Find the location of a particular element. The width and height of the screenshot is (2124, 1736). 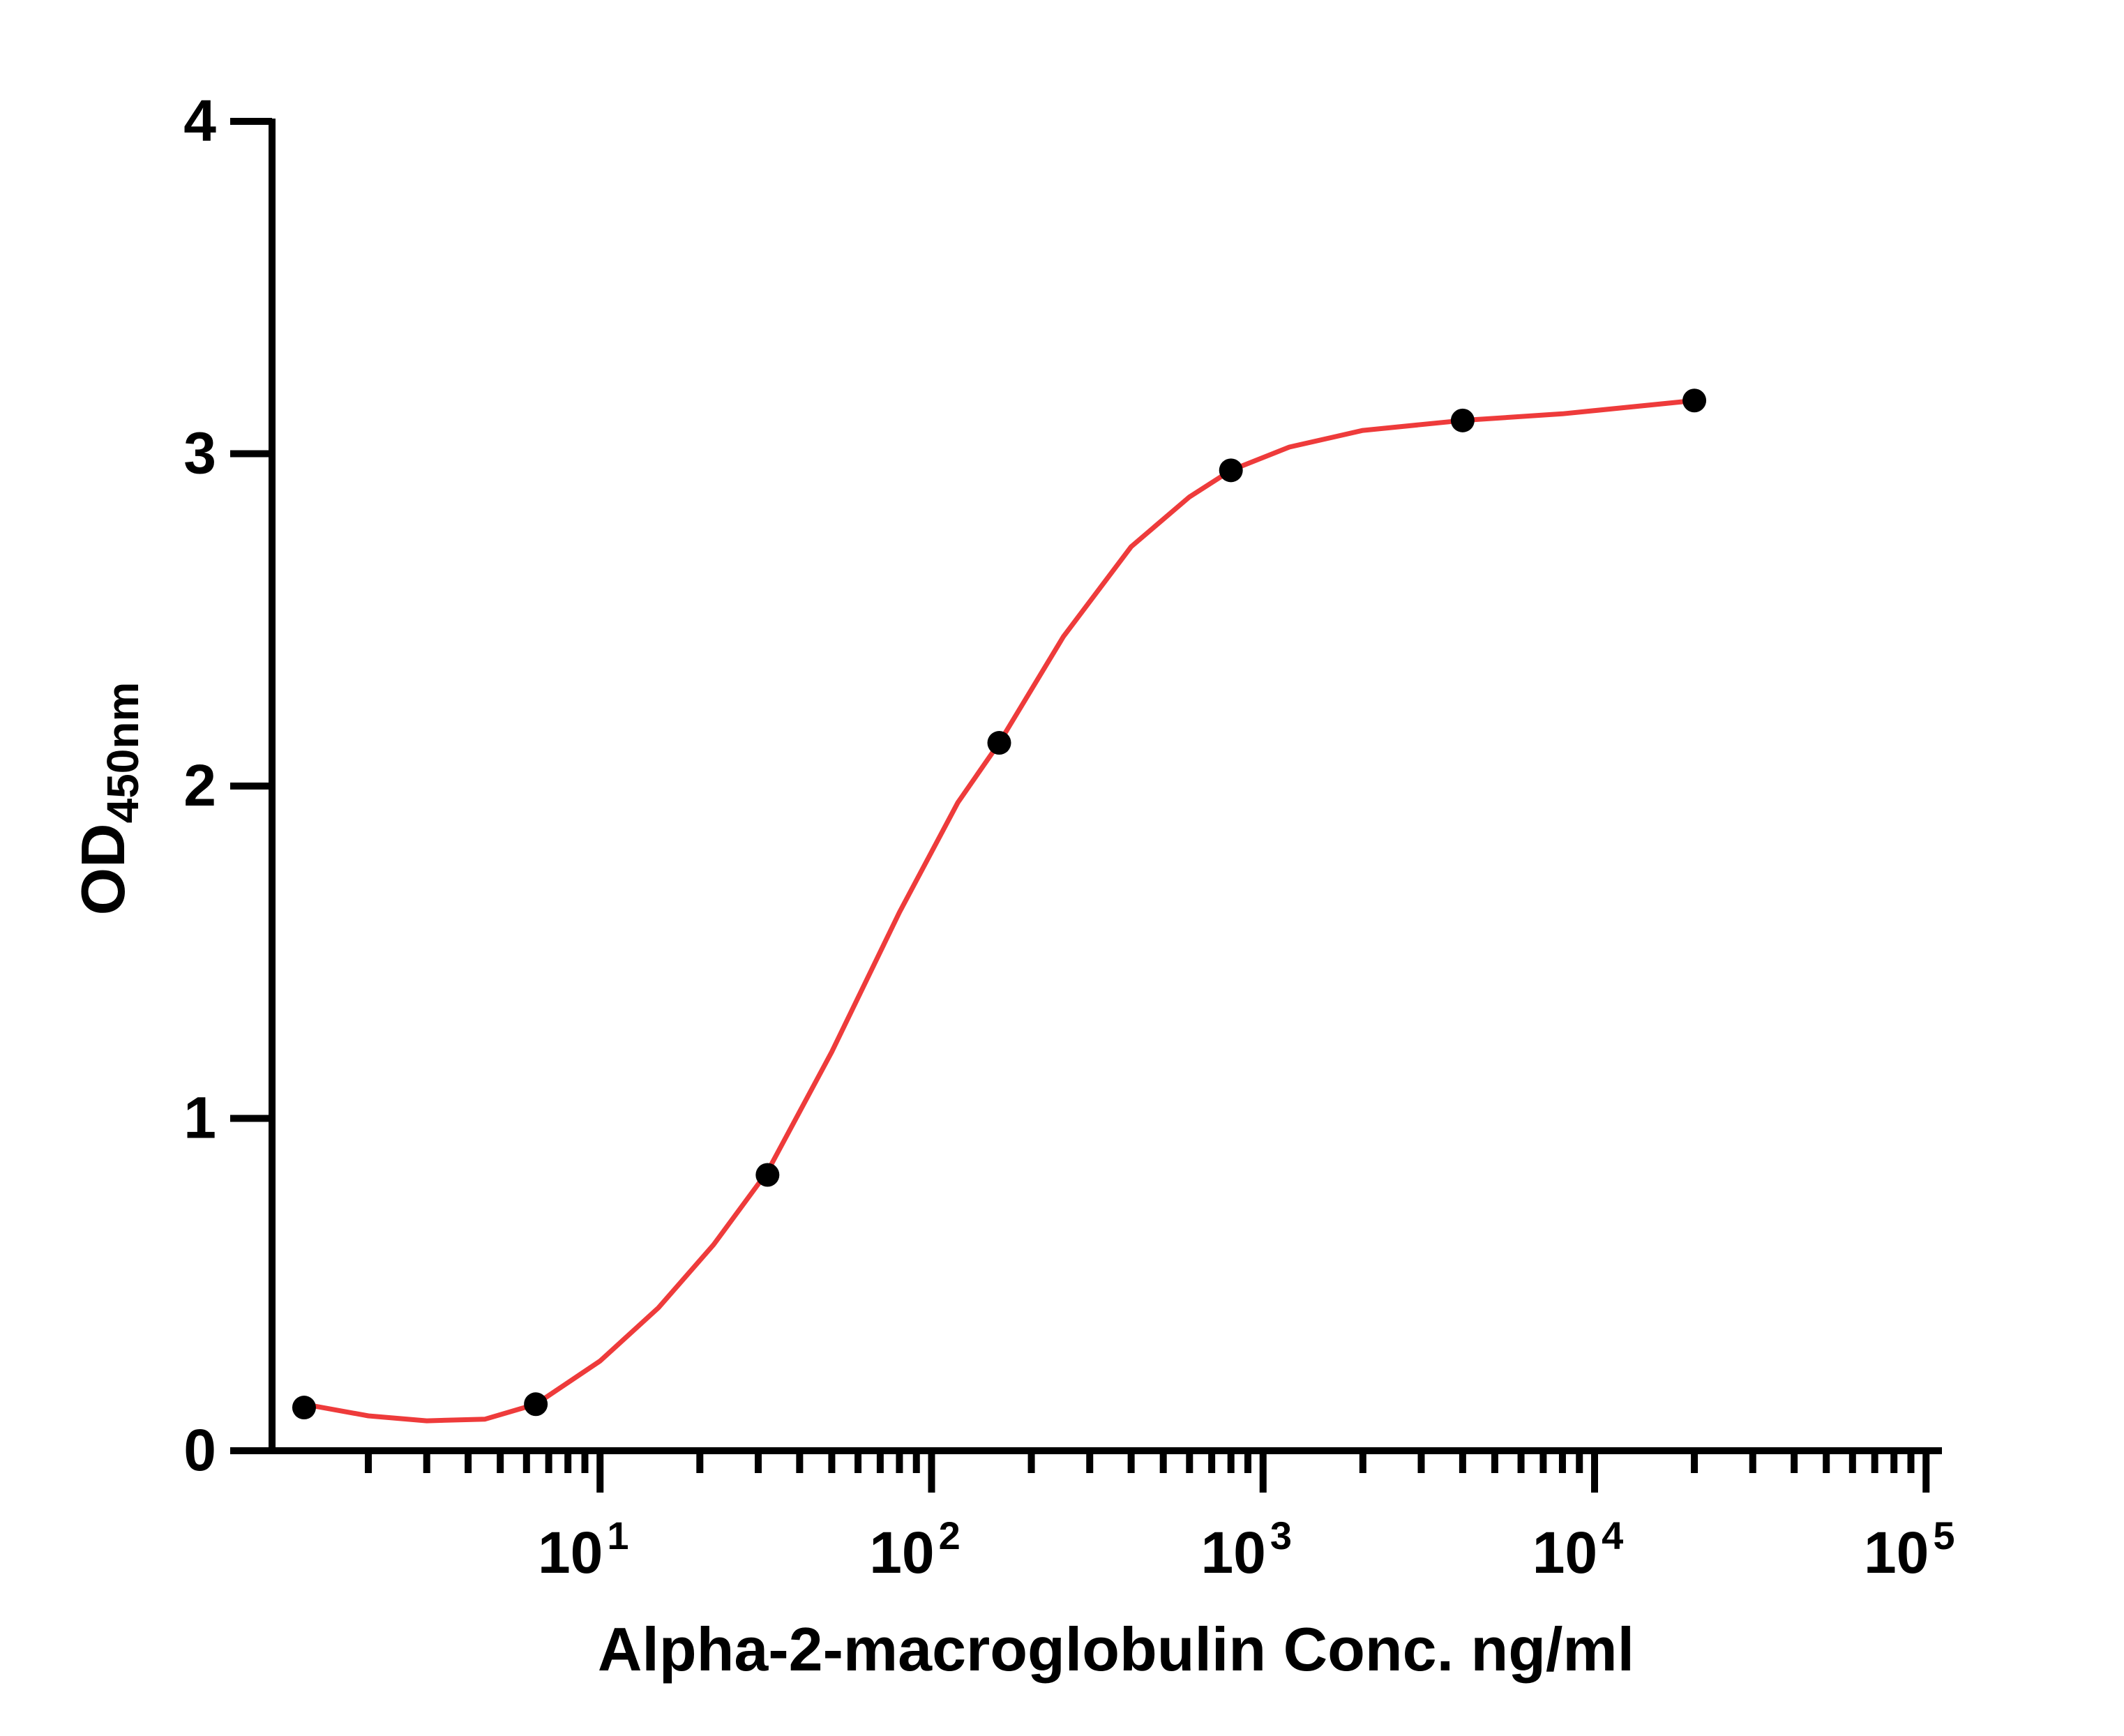

x-tick-label-exponent: 4 is located at coordinates (1612, 1535).